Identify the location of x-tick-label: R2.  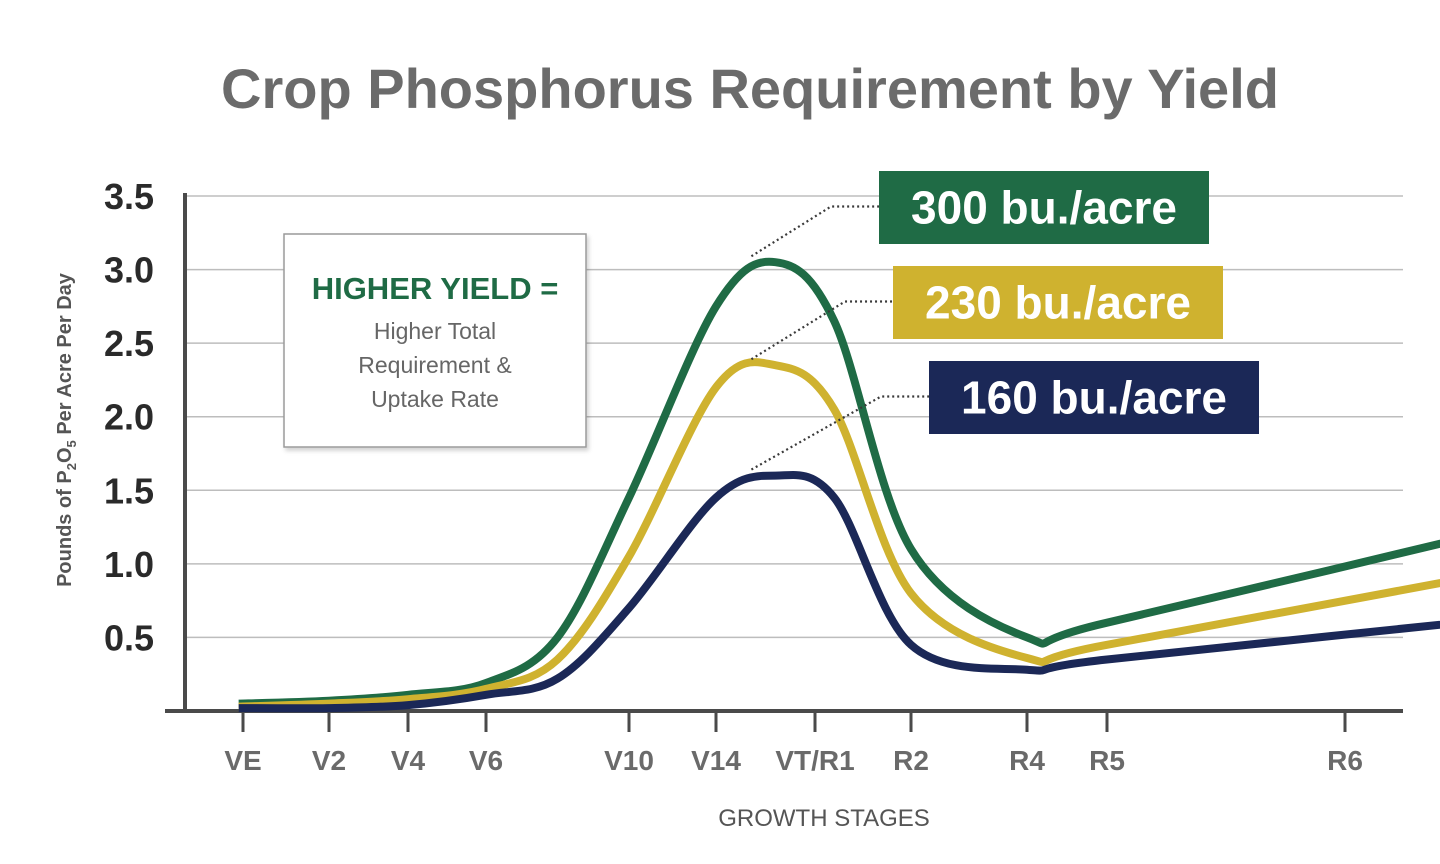
(911, 760).